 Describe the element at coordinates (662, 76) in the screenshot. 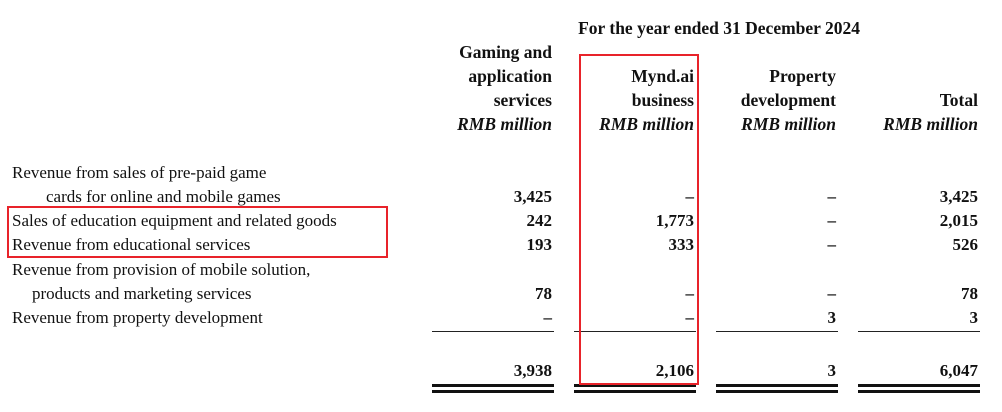

I see `column-header-myndai-line-1: Mynd.ai` at that location.